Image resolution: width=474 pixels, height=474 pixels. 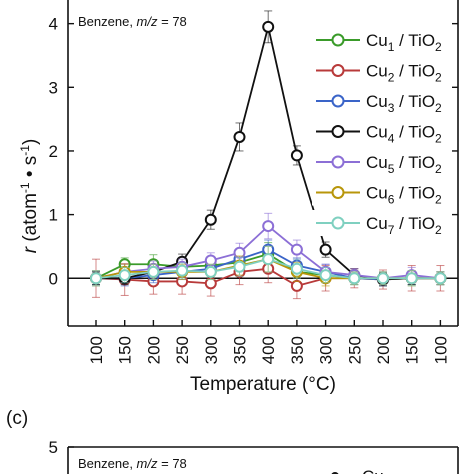 What do you see at coordinates (132, 463) in the screenshot?
I see `panel2-annotation: Benzene, m/z = 78` at bounding box center [132, 463].